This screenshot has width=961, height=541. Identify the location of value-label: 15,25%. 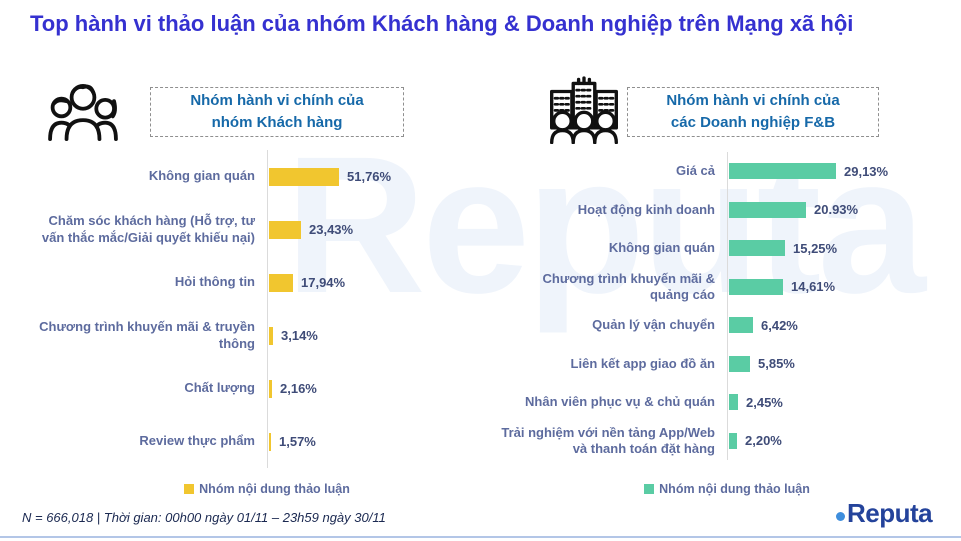
(815, 248).